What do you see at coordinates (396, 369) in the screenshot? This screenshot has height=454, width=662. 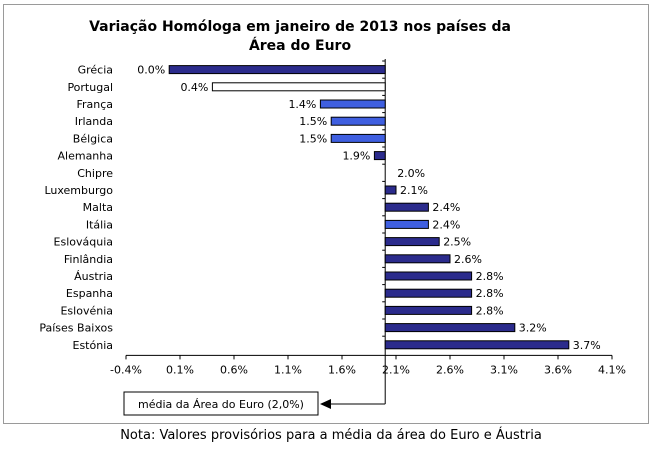 I see `x-tick-label: 2.1%` at bounding box center [396, 369].